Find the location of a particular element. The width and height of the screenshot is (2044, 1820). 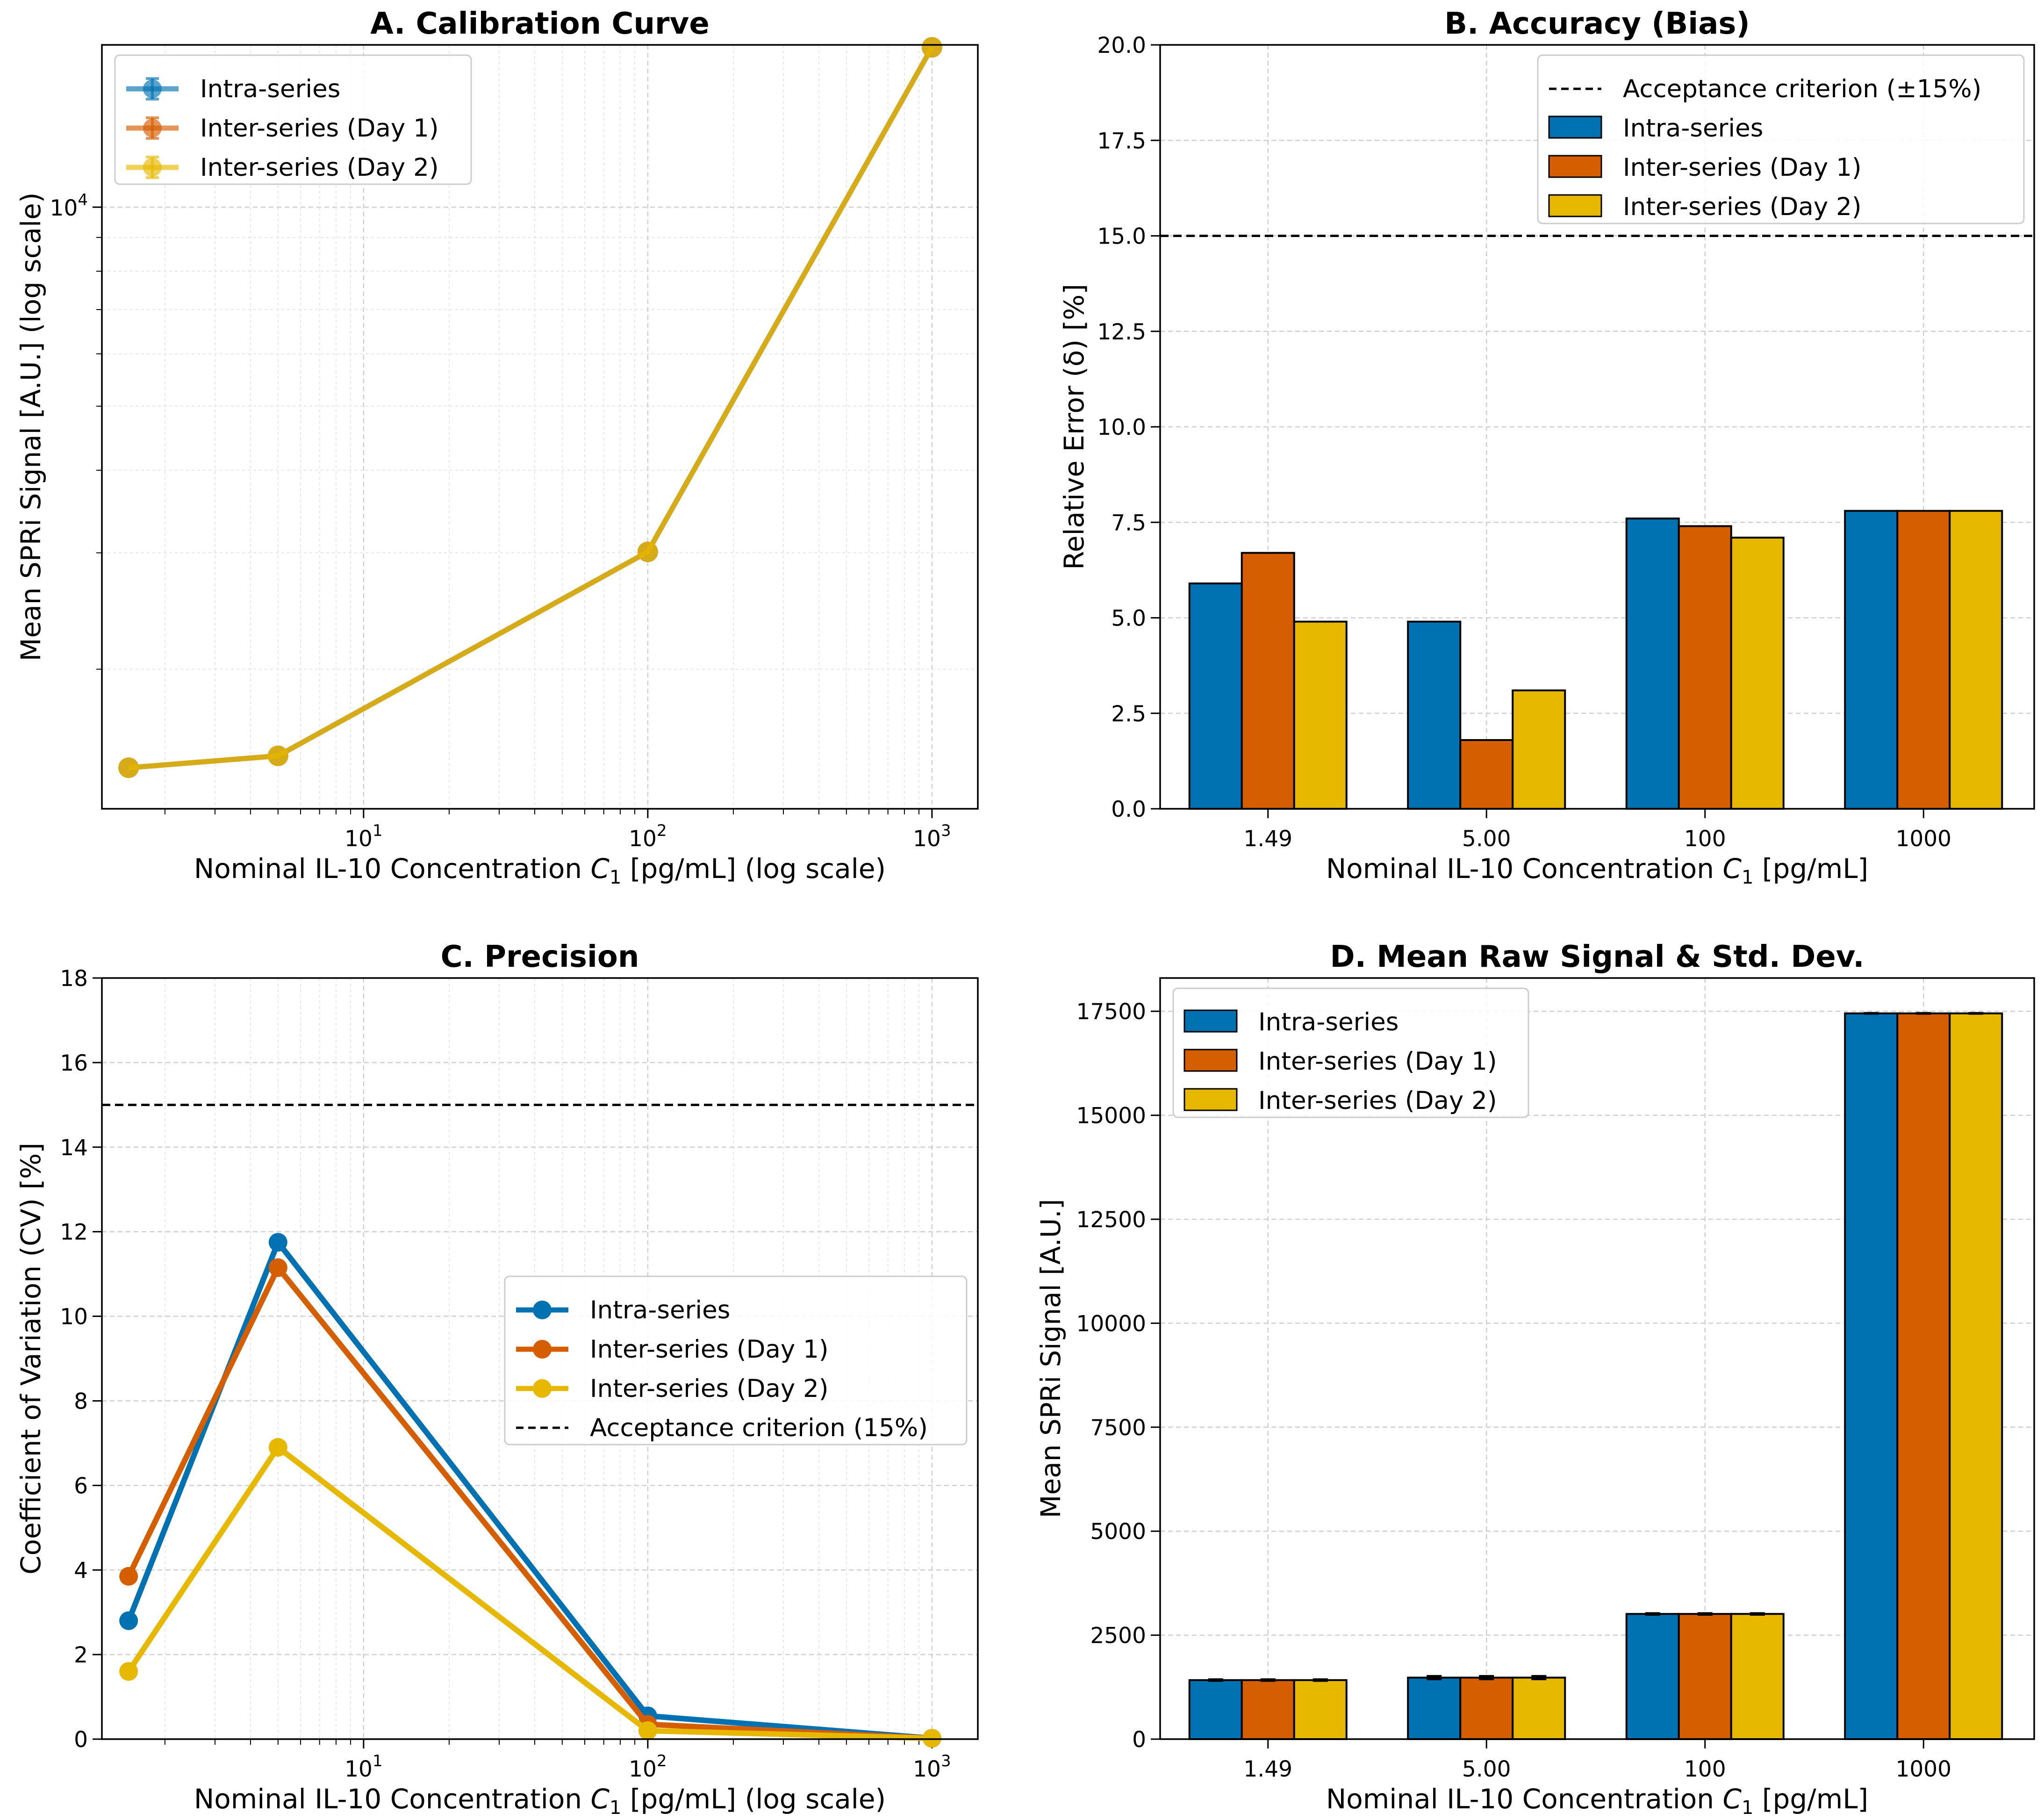

y-tick-label: 0.0 is located at coordinates (1128, 809).